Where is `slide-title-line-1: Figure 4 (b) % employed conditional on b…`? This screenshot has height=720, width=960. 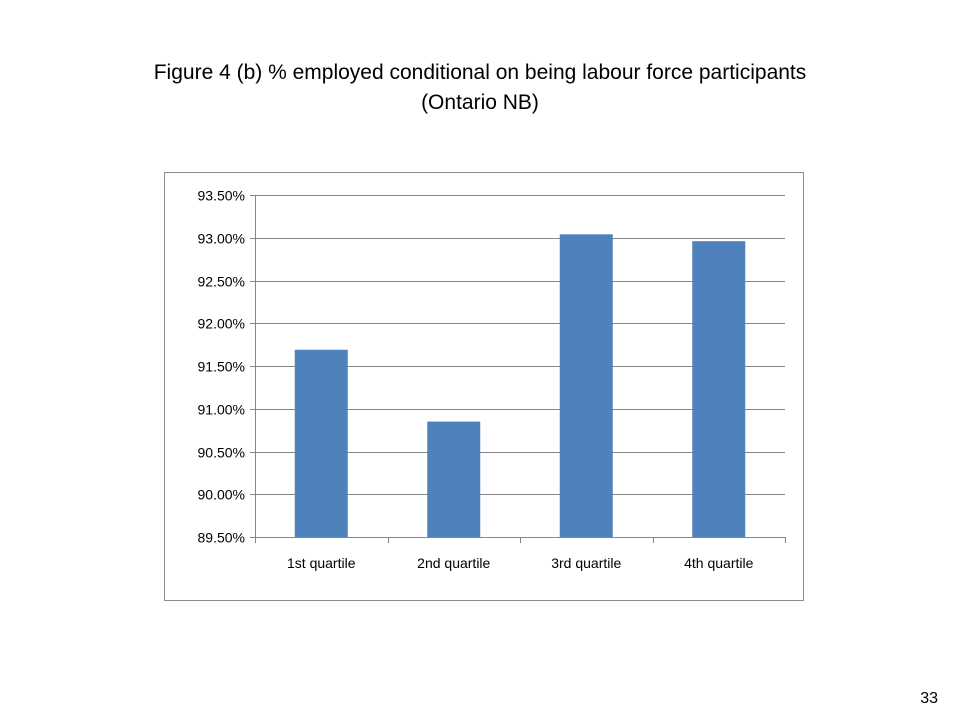 slide-title-line-1: Figure 4 (b) % employed conditional on b… is located at coordinates (480, 72).